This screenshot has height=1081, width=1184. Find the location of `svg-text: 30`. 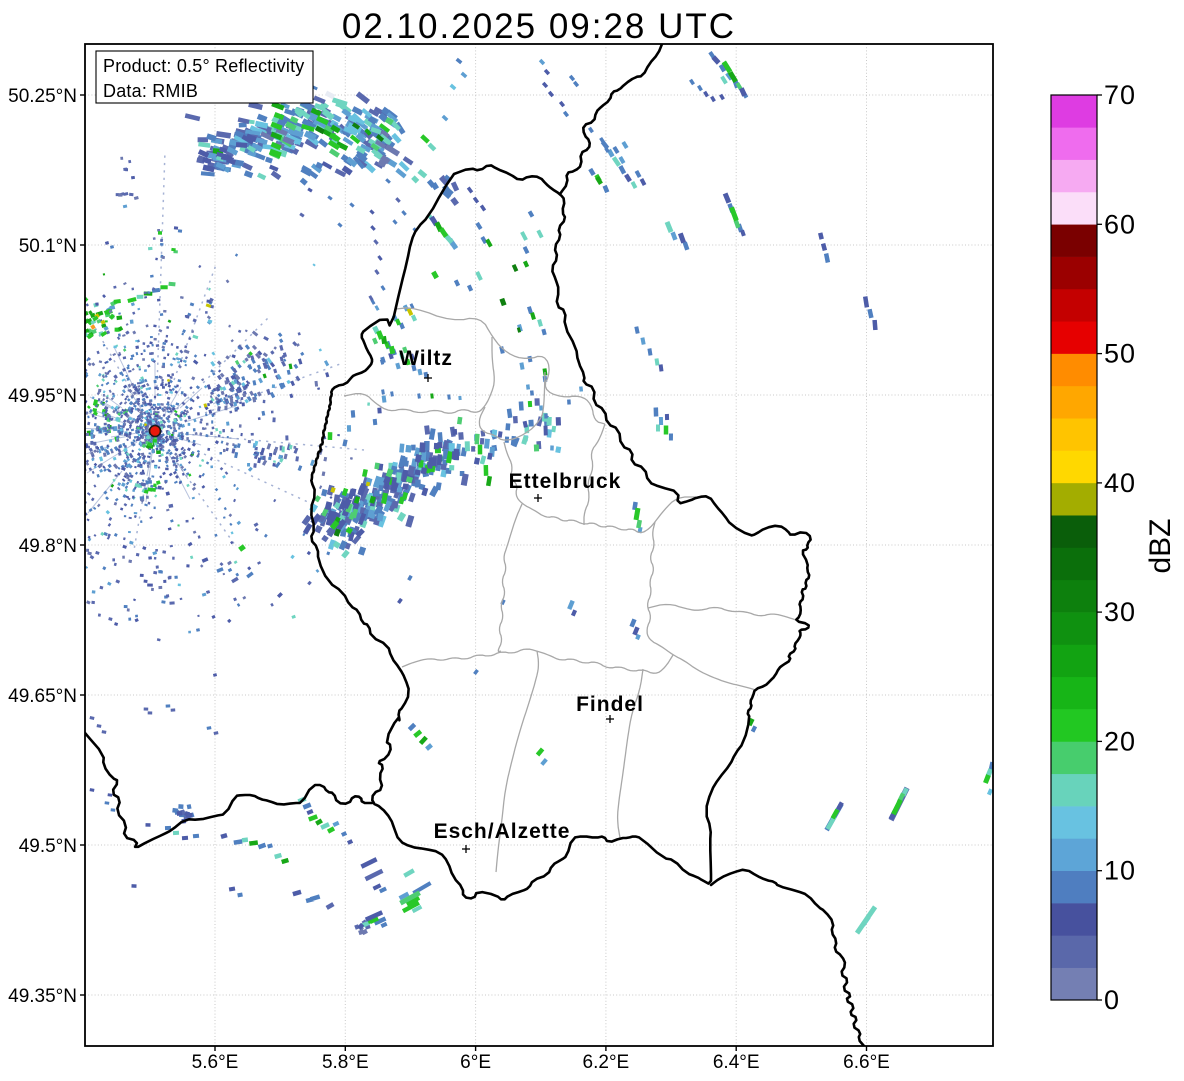

svg-text: 30 is located at coordinates (1120, 612).